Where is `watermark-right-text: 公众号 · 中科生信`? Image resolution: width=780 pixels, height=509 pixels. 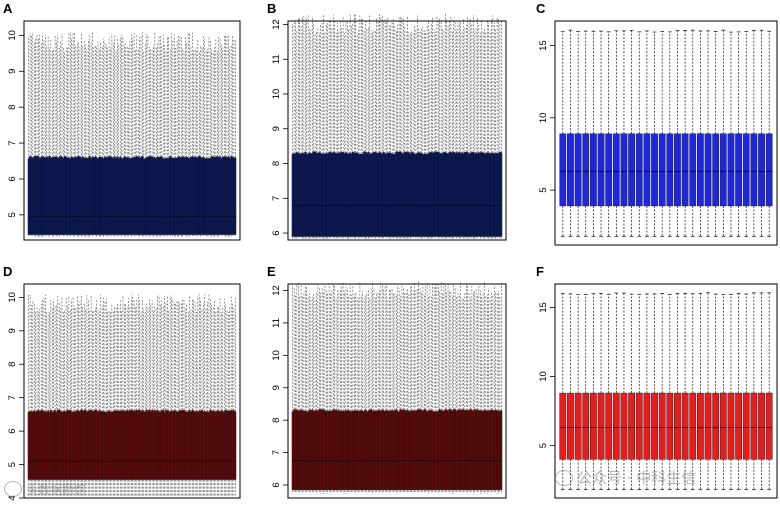
watermark-right-text: 公众号 · 中科生信 is located at coordinates (637, 478).